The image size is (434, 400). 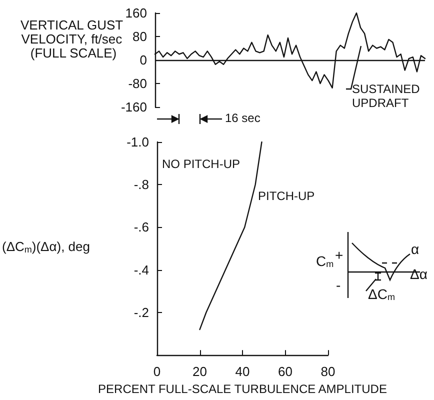 I want to click on text: Δα, so click(x=419, y=274).